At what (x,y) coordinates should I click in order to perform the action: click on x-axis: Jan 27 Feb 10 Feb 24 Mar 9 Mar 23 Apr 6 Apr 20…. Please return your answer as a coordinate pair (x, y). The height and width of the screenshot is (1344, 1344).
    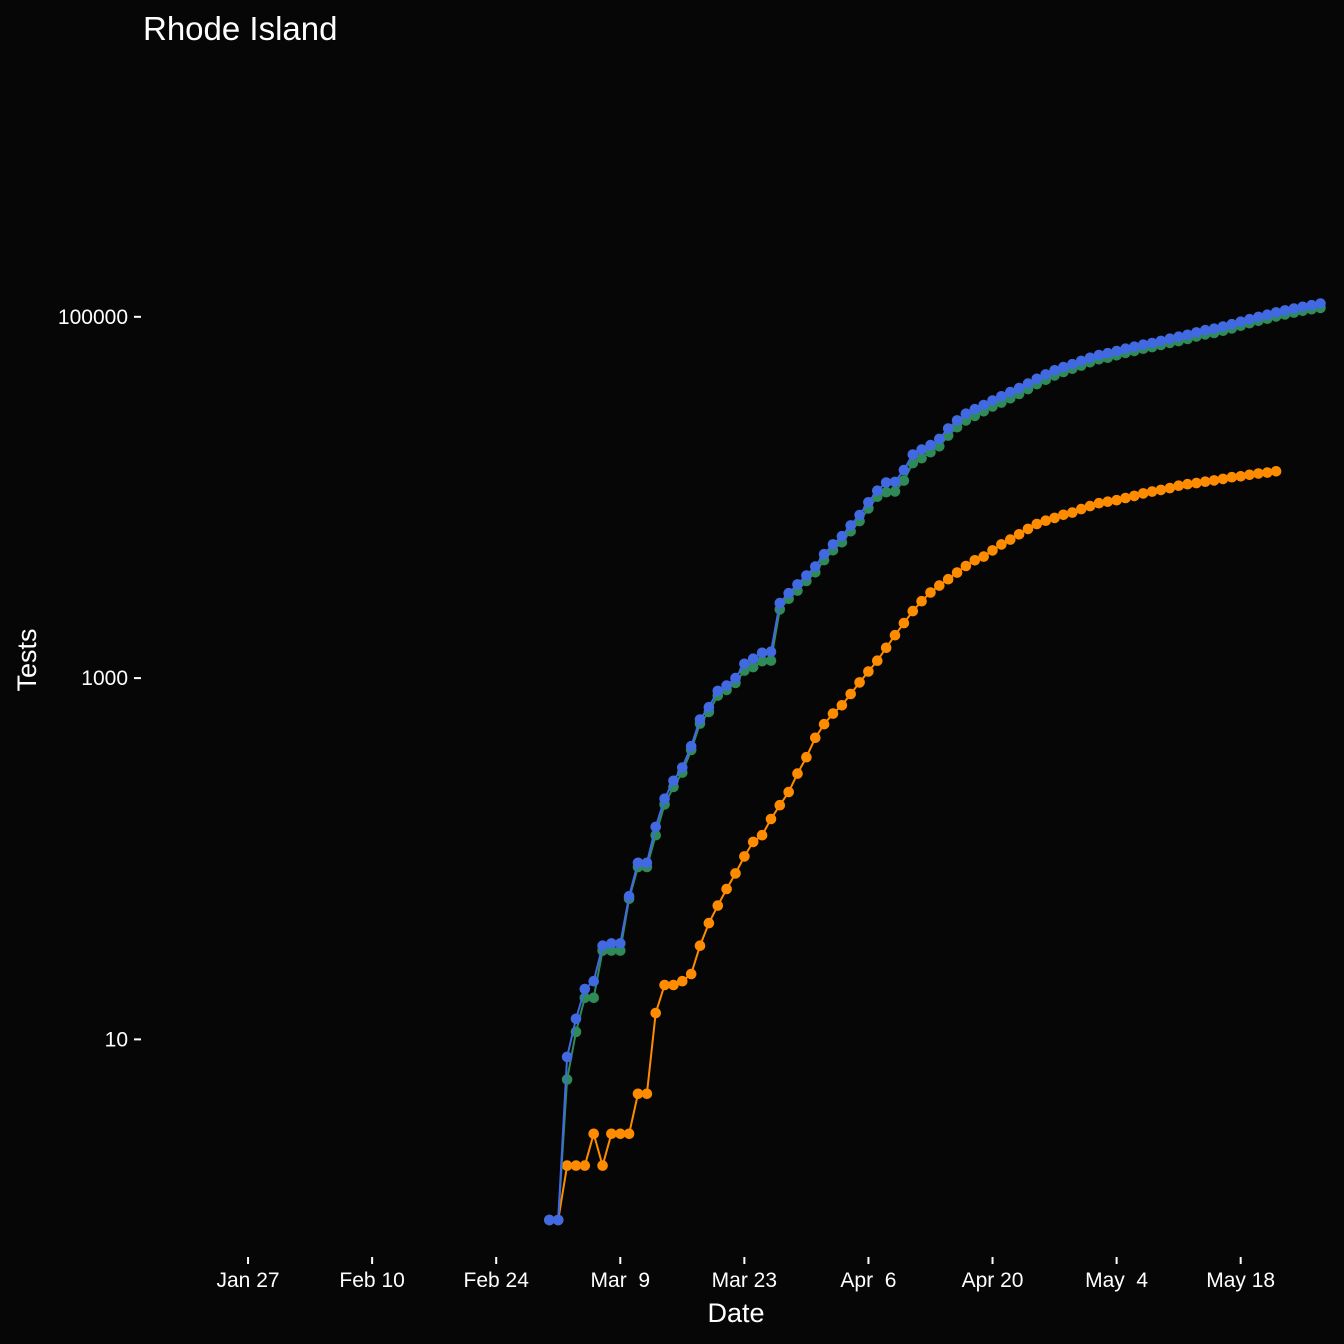
    Looking at the image, I should click on (746, 1274).